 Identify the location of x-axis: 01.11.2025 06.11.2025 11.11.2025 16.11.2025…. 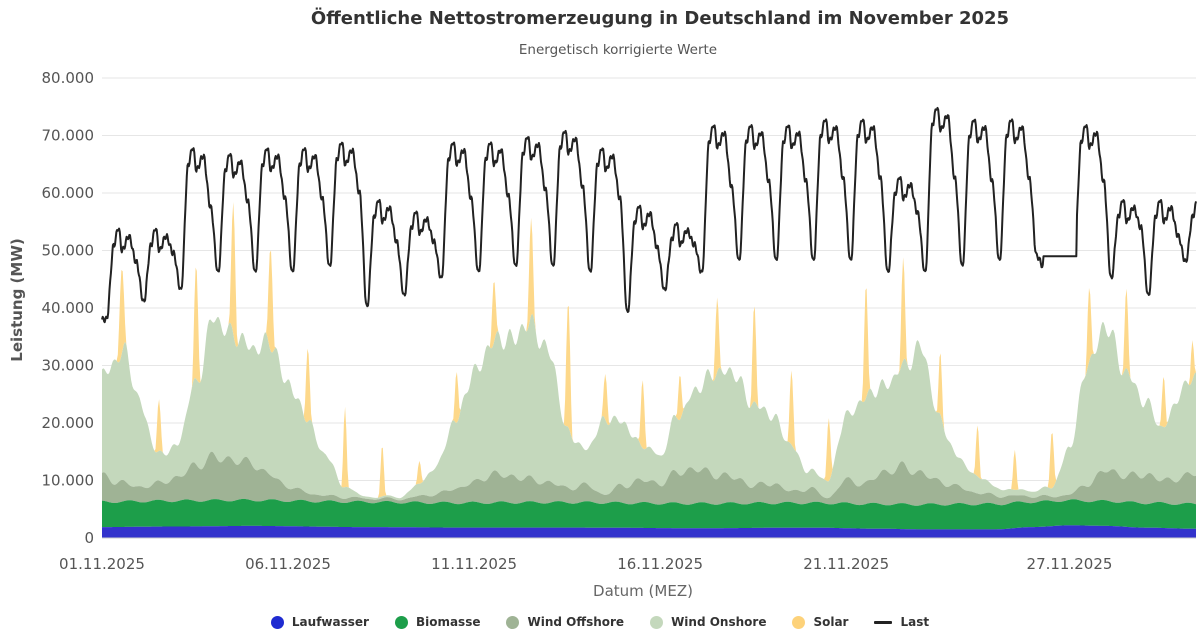
(627, 555).